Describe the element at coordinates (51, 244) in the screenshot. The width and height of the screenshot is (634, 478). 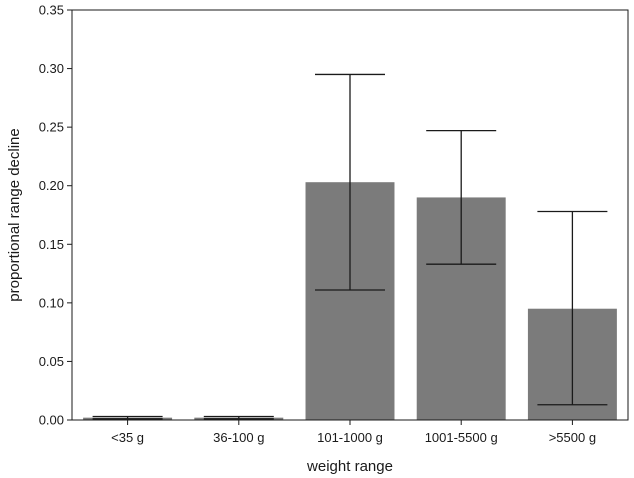
I see `y-tick-label: 0.15` at that location.